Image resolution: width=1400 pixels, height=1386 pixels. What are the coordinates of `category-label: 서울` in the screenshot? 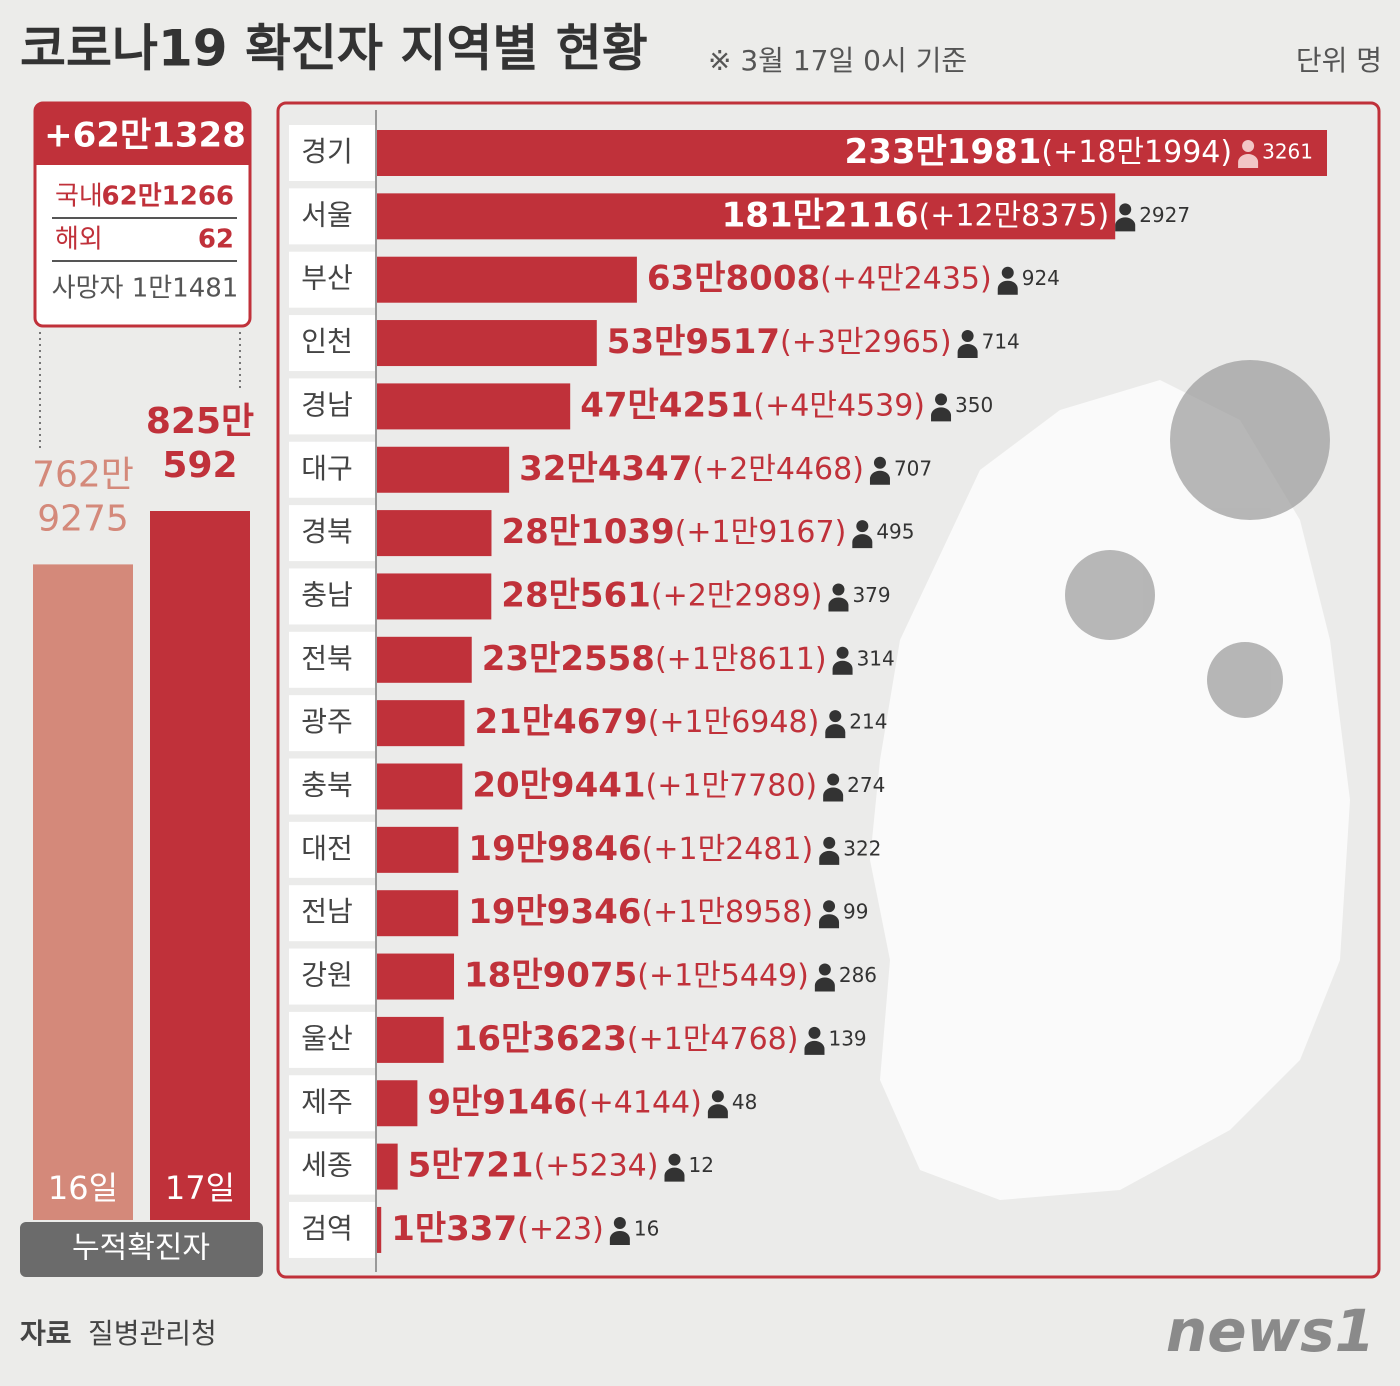 It's located at (327, 214).